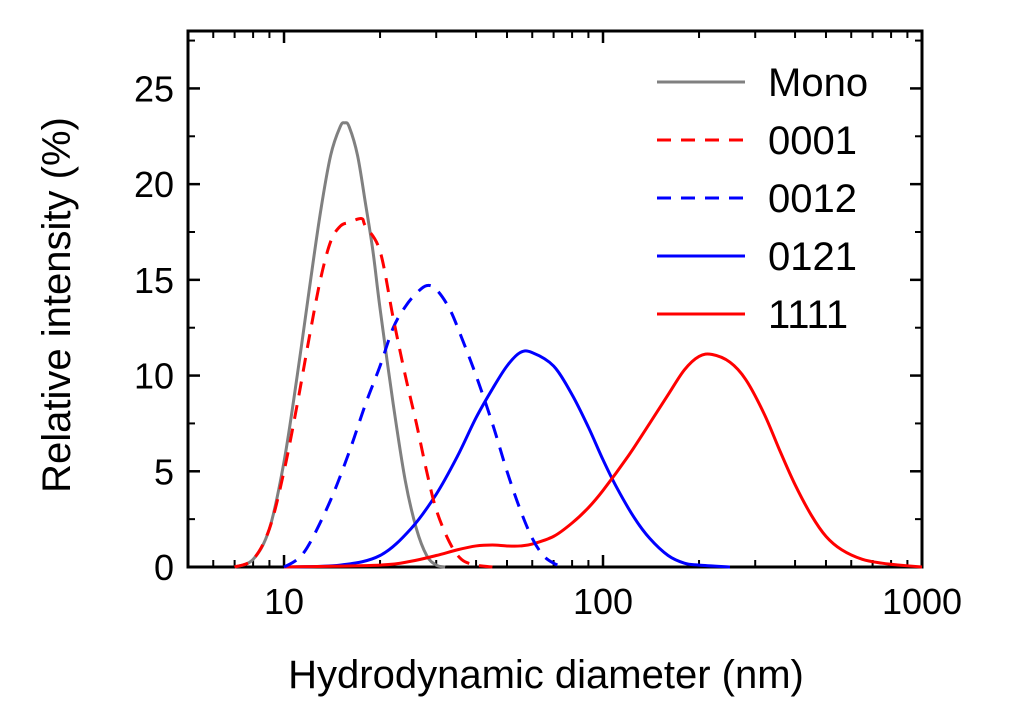 Image resolution: width=1024 pixels, height=727 pixels. What do you see at coordinates (154, 88) in the screenshot?
I see `y-tick-label: 25` at bounding box center [154, 88].